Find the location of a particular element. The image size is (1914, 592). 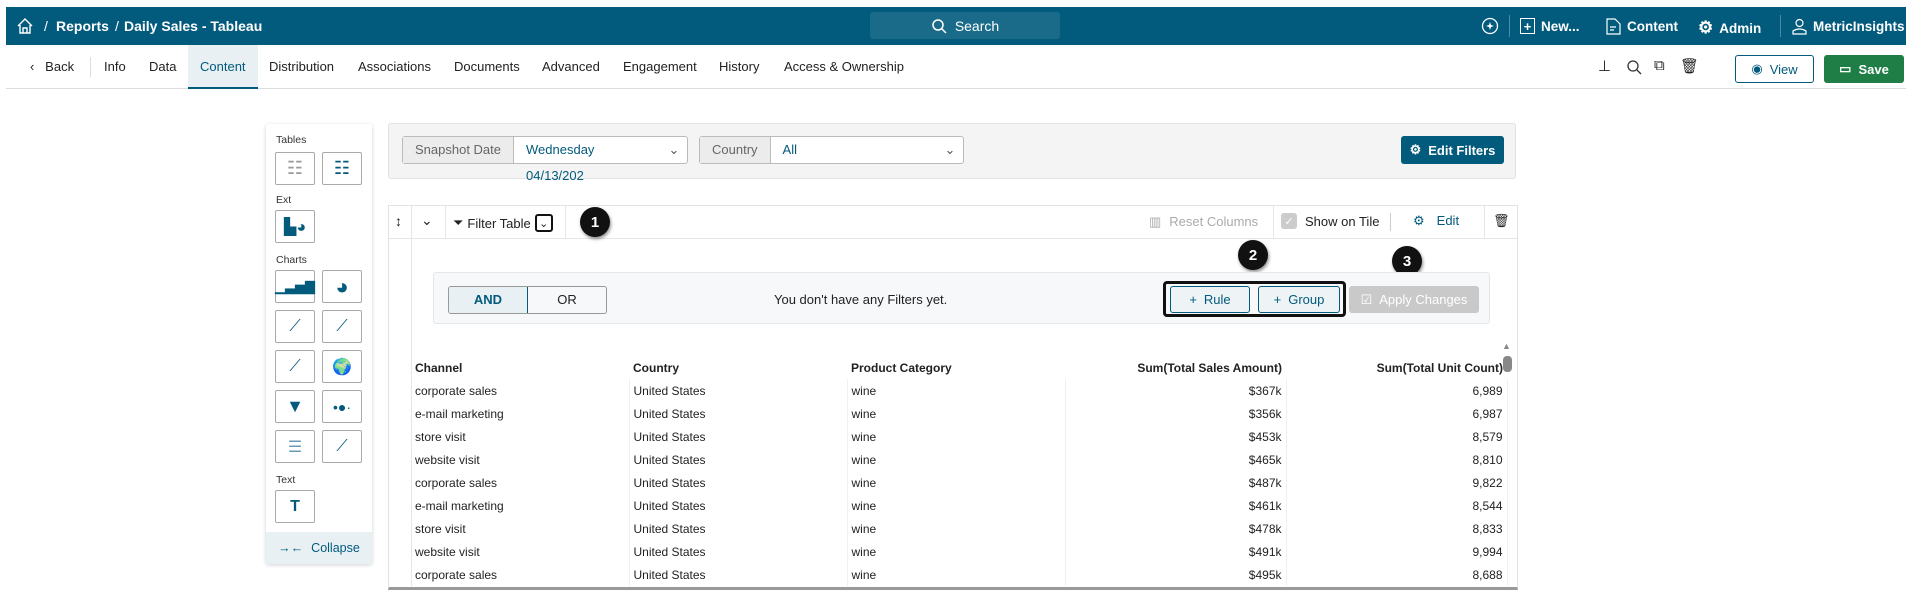

text-widget: T is located at coordinates (295, 506).